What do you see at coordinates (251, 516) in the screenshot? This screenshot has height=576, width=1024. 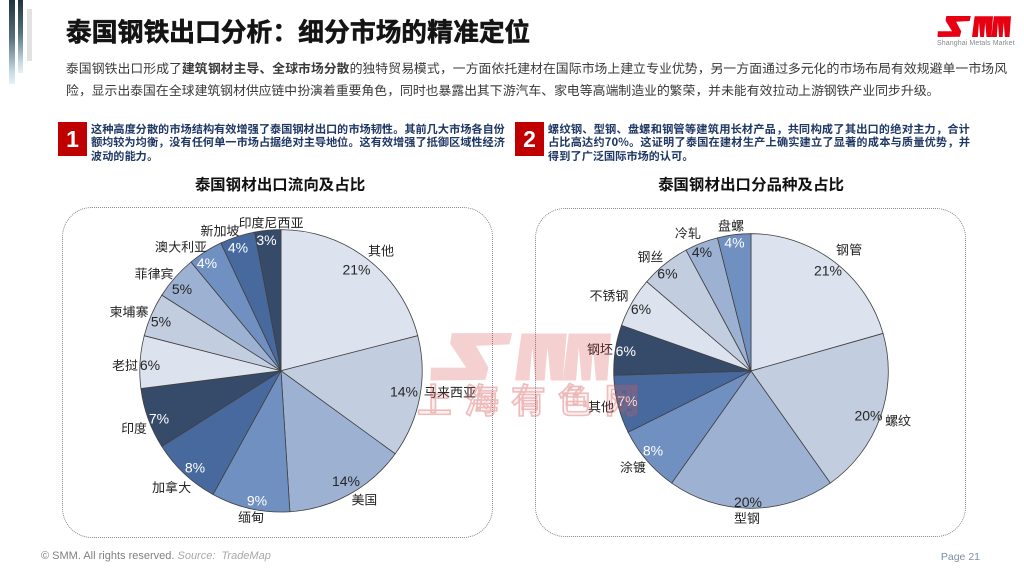 I see `svg-text: 缅甸` at bounding box center [251, 516].